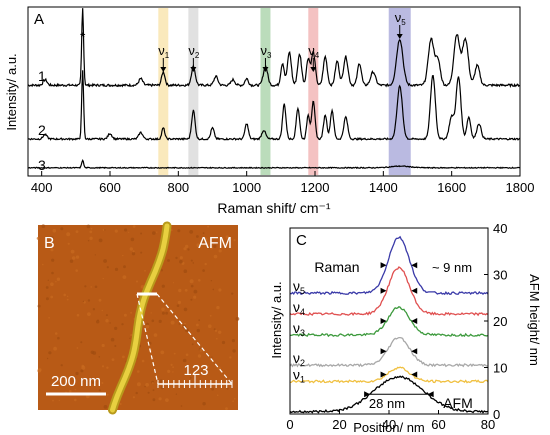  Describe the element at coordinates (178, 187) in the screenshot. I see `a-xtick-label: 800` at that location.